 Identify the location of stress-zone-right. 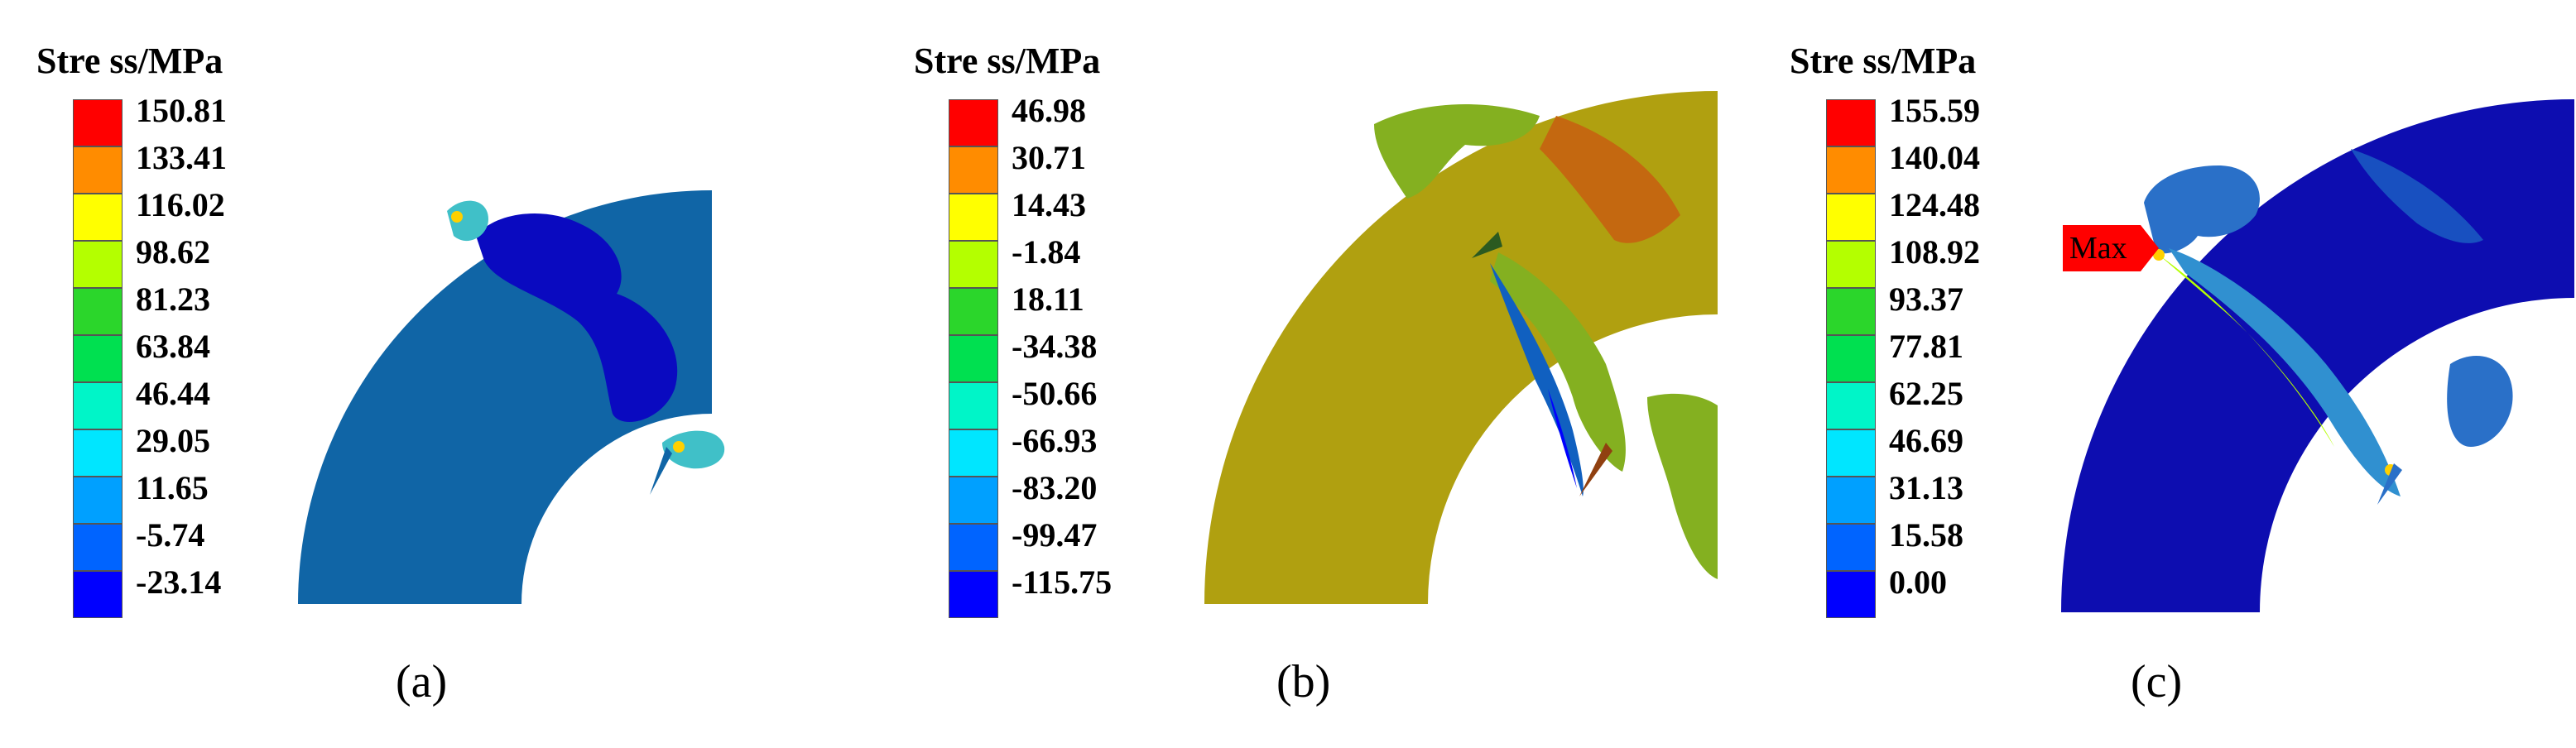
(2480, 401).